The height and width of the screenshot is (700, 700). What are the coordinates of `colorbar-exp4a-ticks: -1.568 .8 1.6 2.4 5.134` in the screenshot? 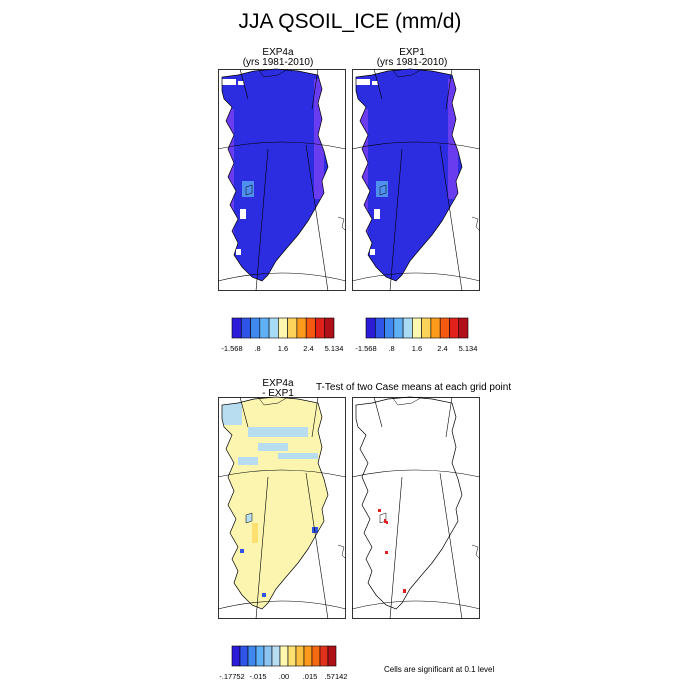 It's located at (282, 349).